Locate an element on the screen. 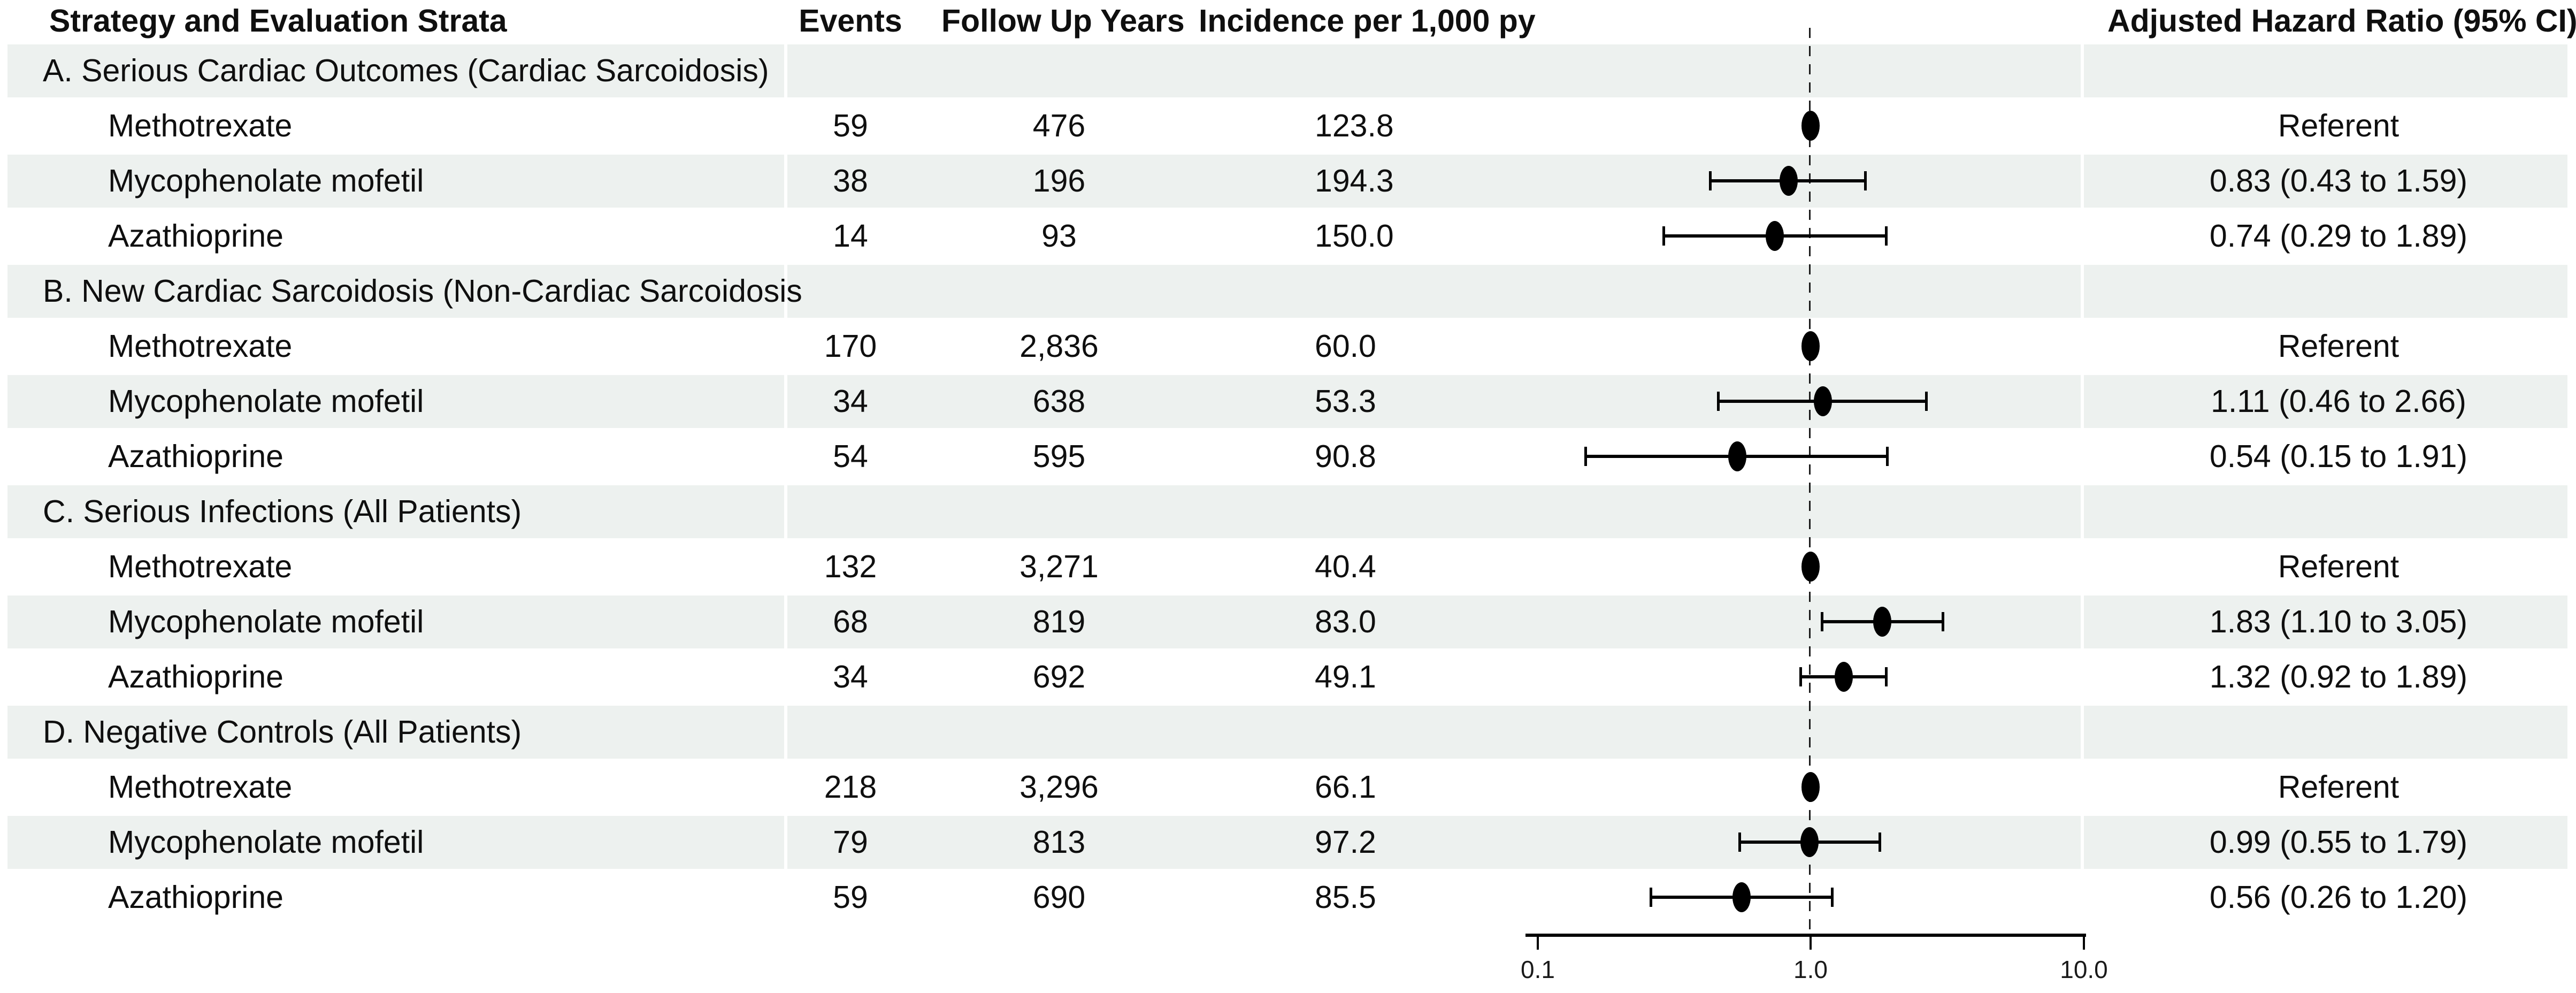 Image resolution: width=2576 pixels, height=993 pixels. incidence-value: 83.0 is located at coordinates (1345, 621).